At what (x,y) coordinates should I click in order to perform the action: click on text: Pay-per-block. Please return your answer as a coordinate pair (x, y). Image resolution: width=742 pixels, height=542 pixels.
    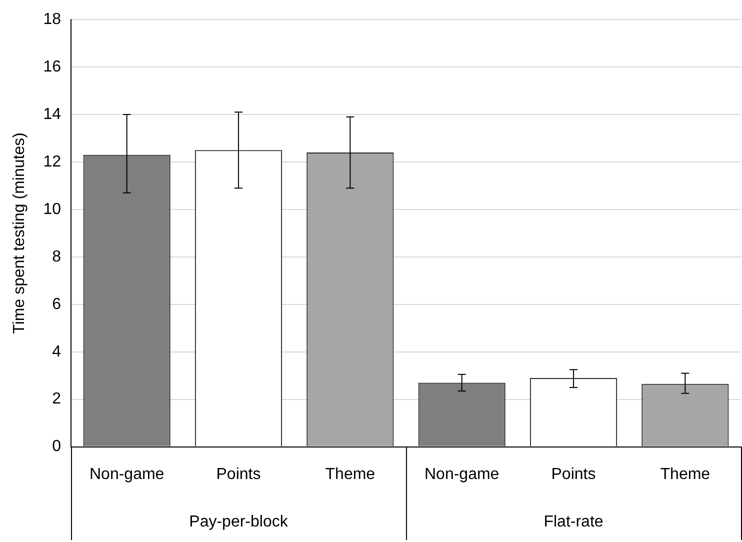
    Looking at the image, I should click on (239, 521).